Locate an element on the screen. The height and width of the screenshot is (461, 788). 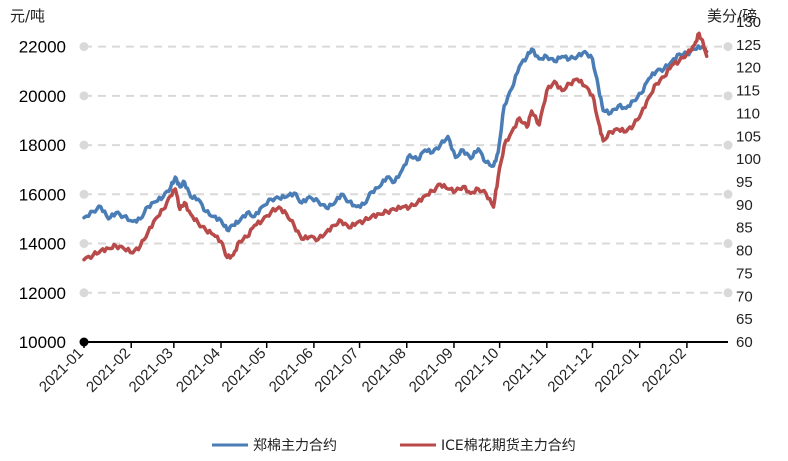
legend-label-ice-cotton: ICE棉花期货主力合约 is located at coordinates (508, 445).